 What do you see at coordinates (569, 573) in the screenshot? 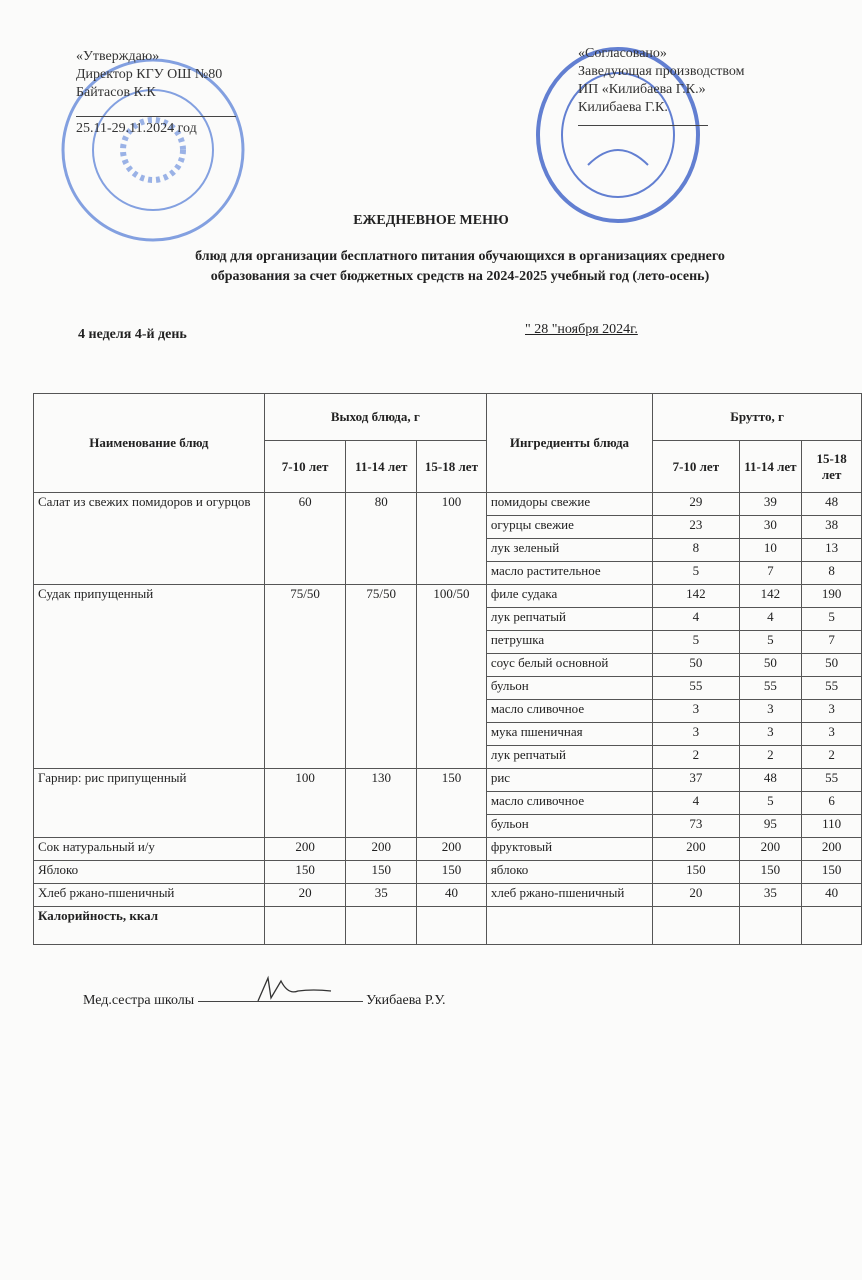
I see `ingredient-name: масло растительное` at bounding box center [569, 573].